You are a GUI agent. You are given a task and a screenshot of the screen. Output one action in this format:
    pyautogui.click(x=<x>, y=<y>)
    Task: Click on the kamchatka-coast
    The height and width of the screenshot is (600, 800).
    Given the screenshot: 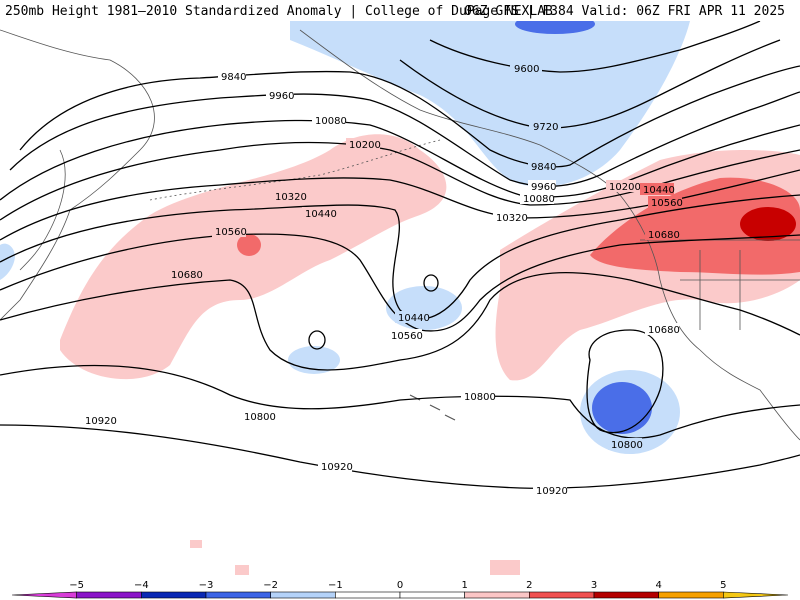 What is the action you would take?
    pyautogui.click(x=42, y=210)
    